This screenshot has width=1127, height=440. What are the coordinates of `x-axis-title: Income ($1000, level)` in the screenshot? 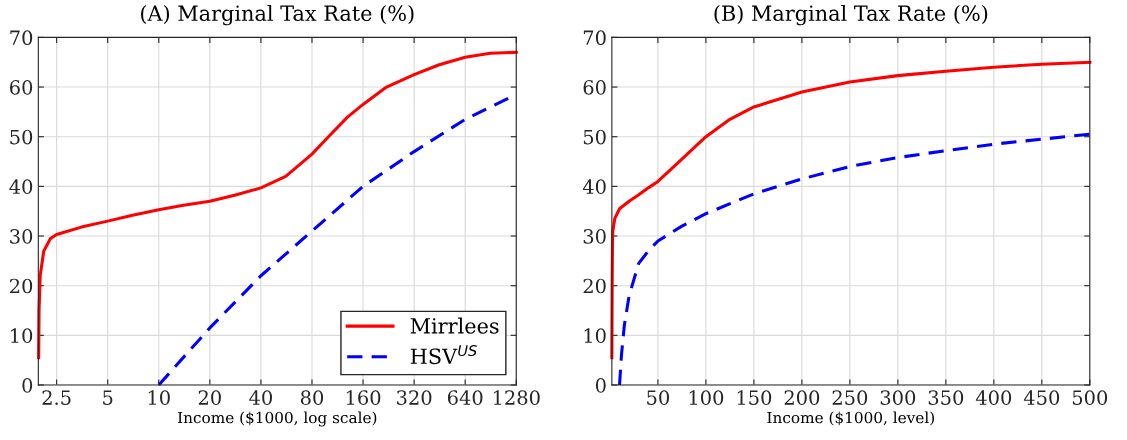 It's located at (850, 418).